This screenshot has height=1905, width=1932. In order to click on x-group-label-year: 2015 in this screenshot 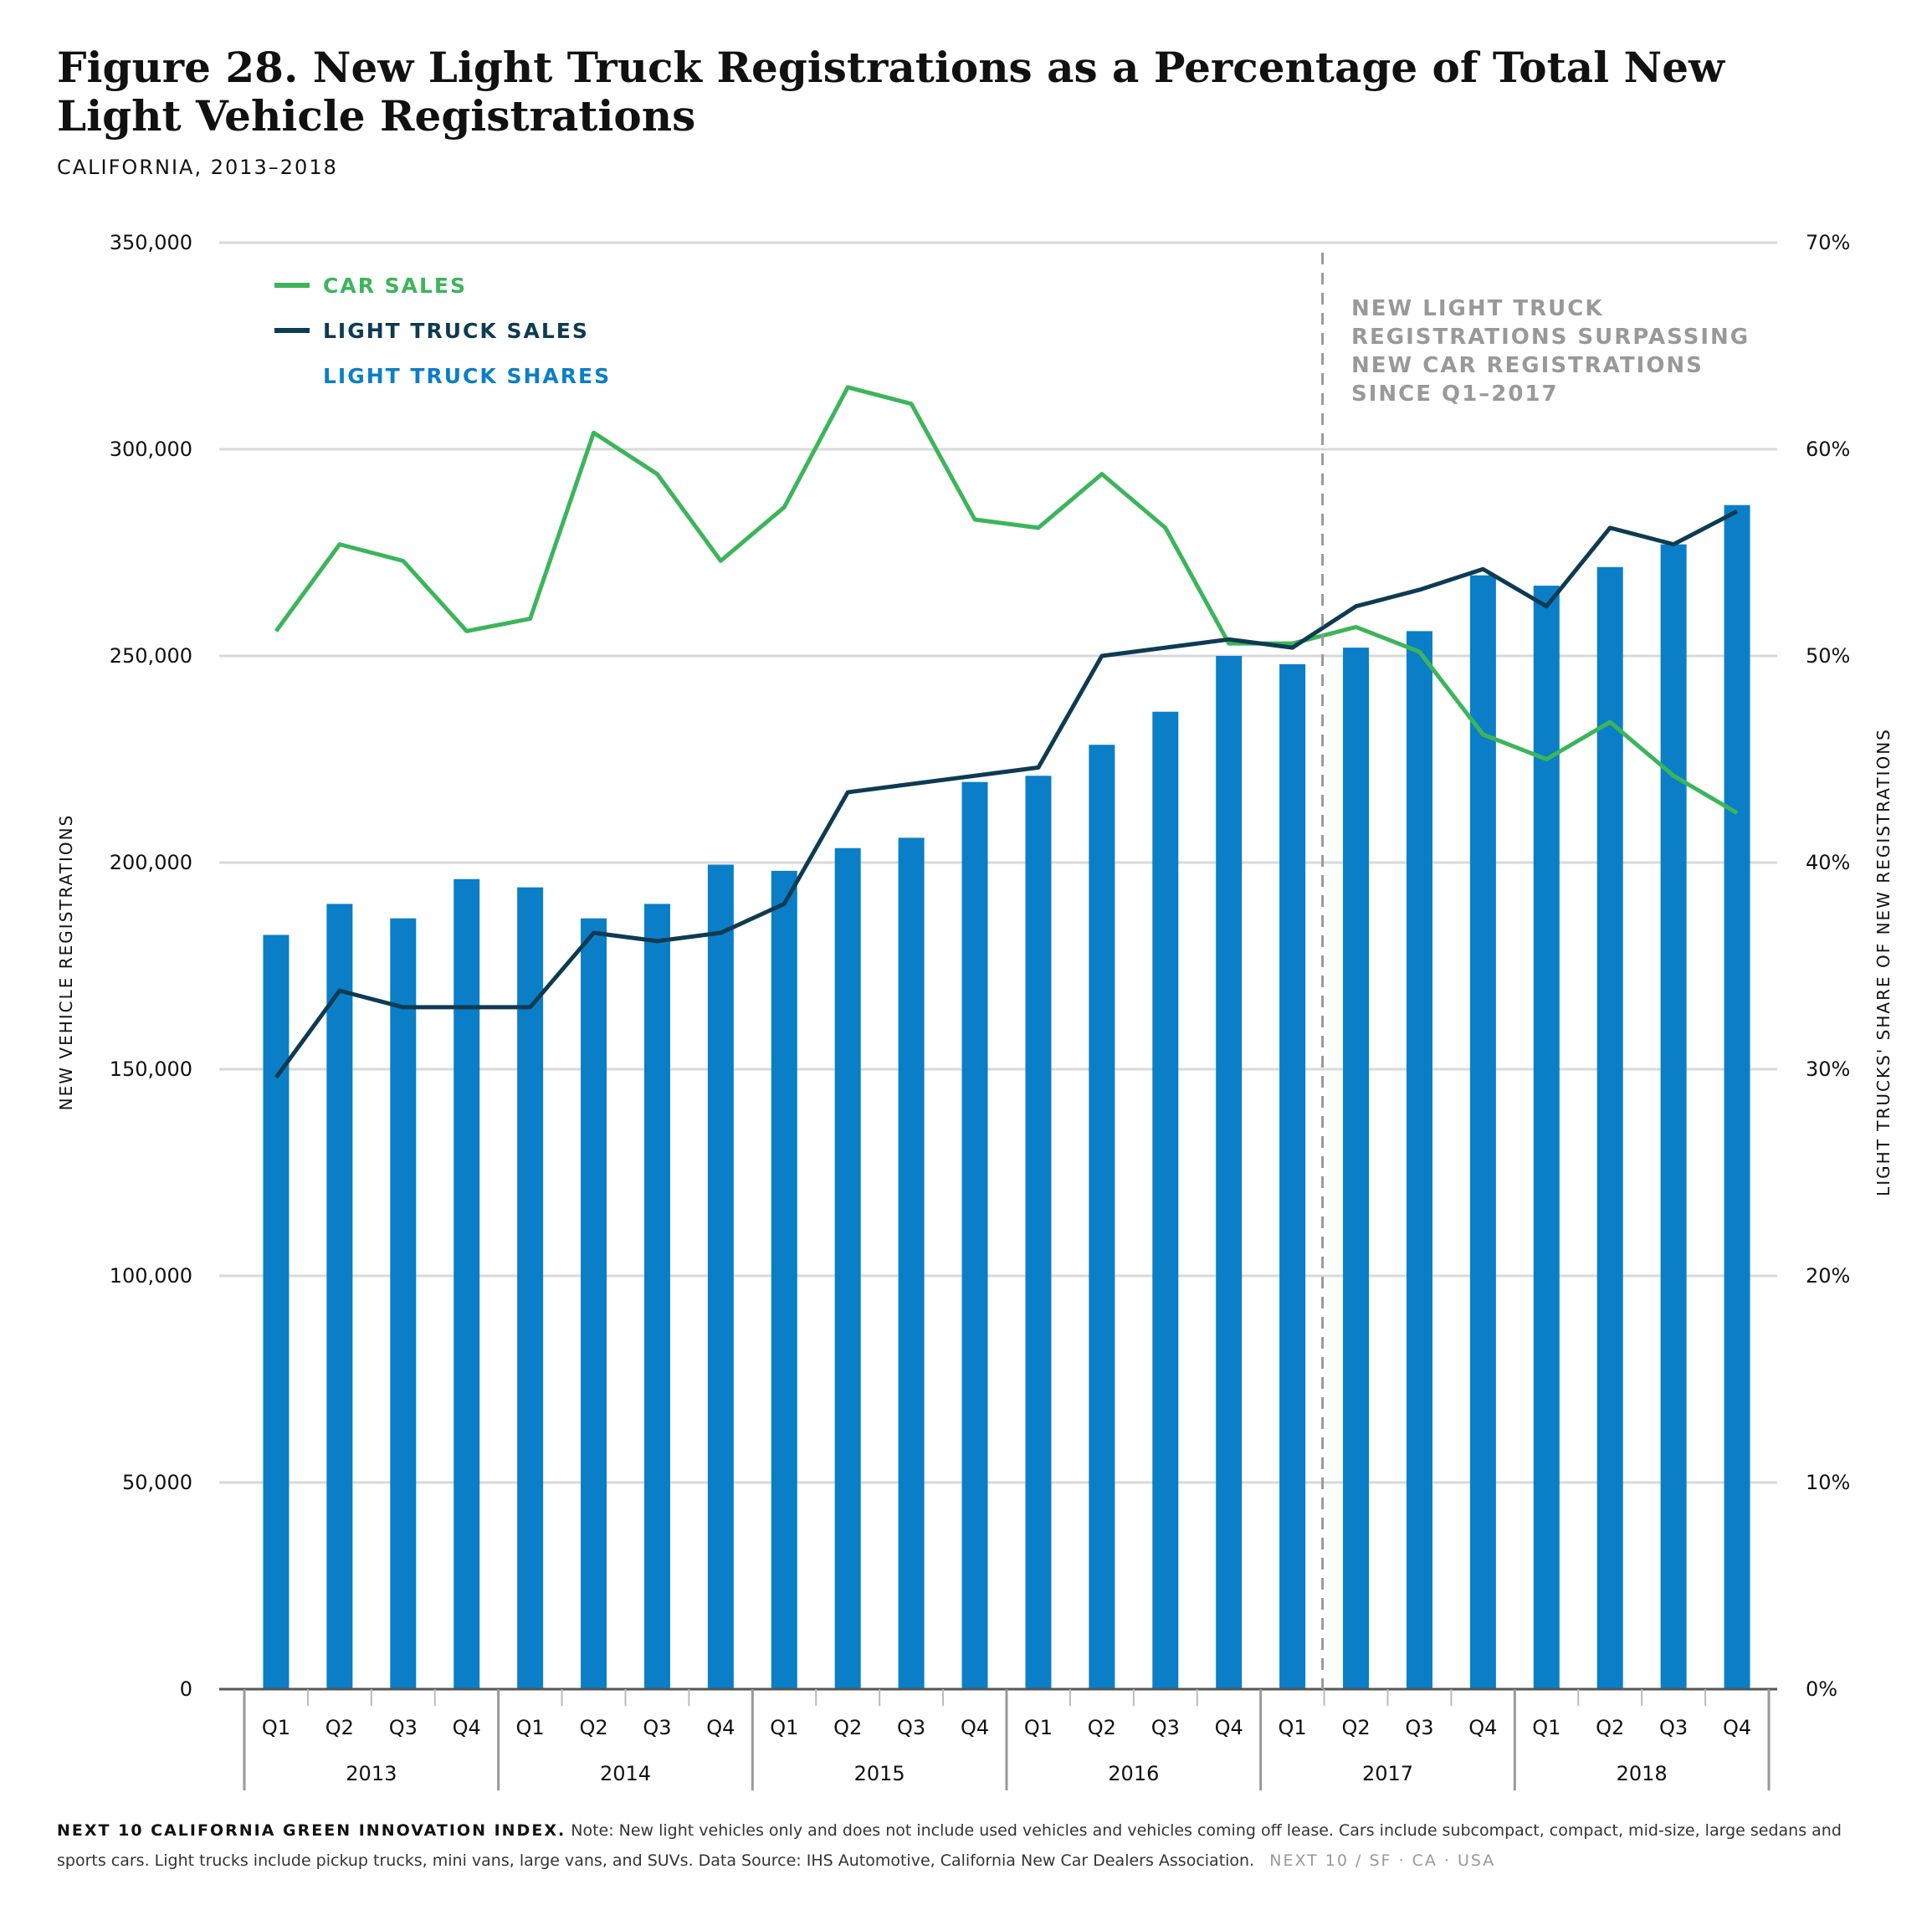, I will do `click(879, 1773)`.